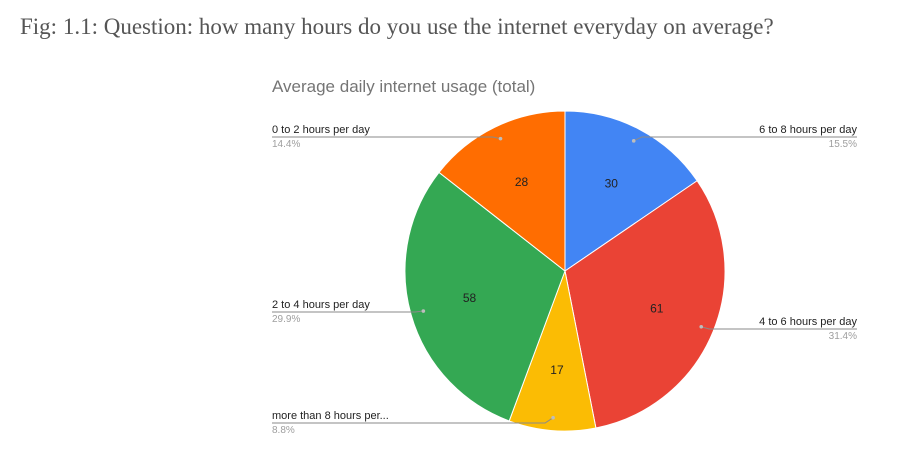 This screenshot has height=463, width=912. Describe the element at coordinates (843, 336) in the screenshot. I see `slice-percent-label: 31.4%` at that location.